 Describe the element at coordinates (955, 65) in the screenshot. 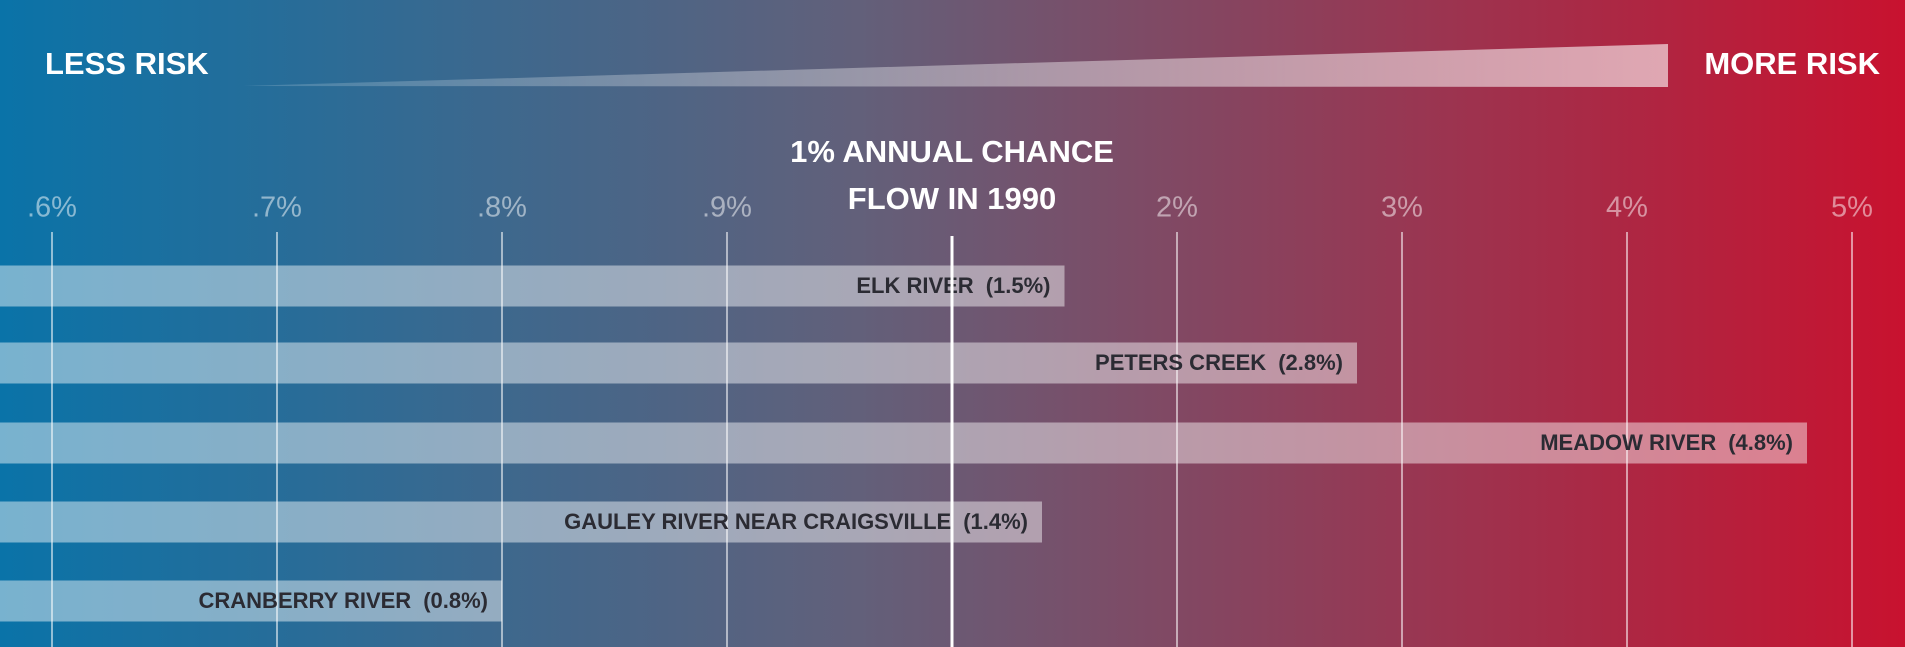

I see `risk-wedge` at that location.